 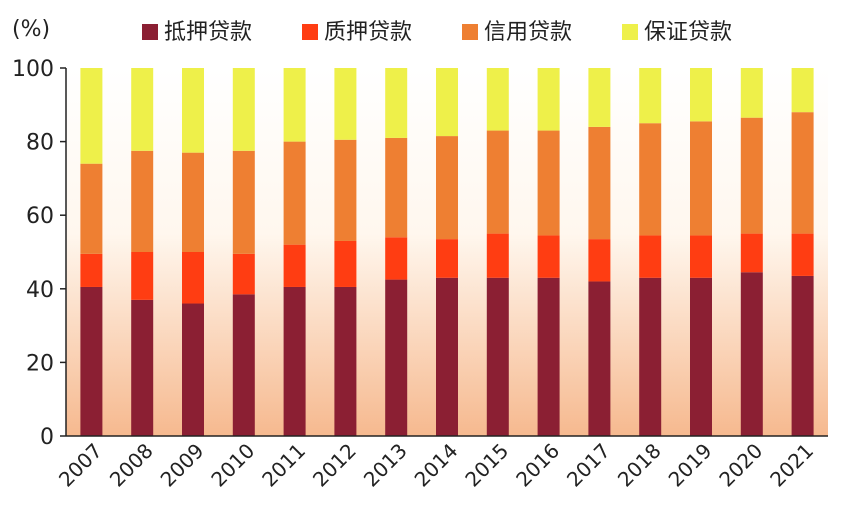 What do you see at coordinates (334, 465) in the screenshot?
I see `x-tick-label: 2012` at bounding box center [334, 465].